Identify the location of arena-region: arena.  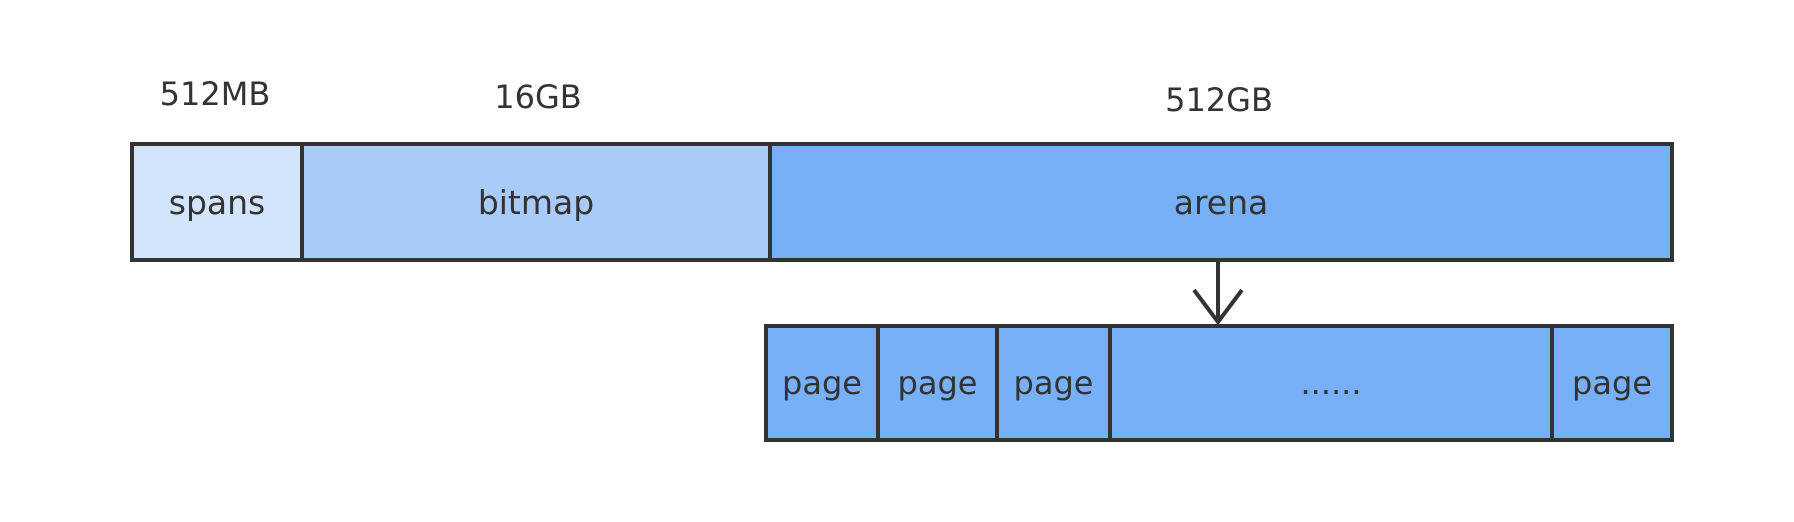
(1219, 202).